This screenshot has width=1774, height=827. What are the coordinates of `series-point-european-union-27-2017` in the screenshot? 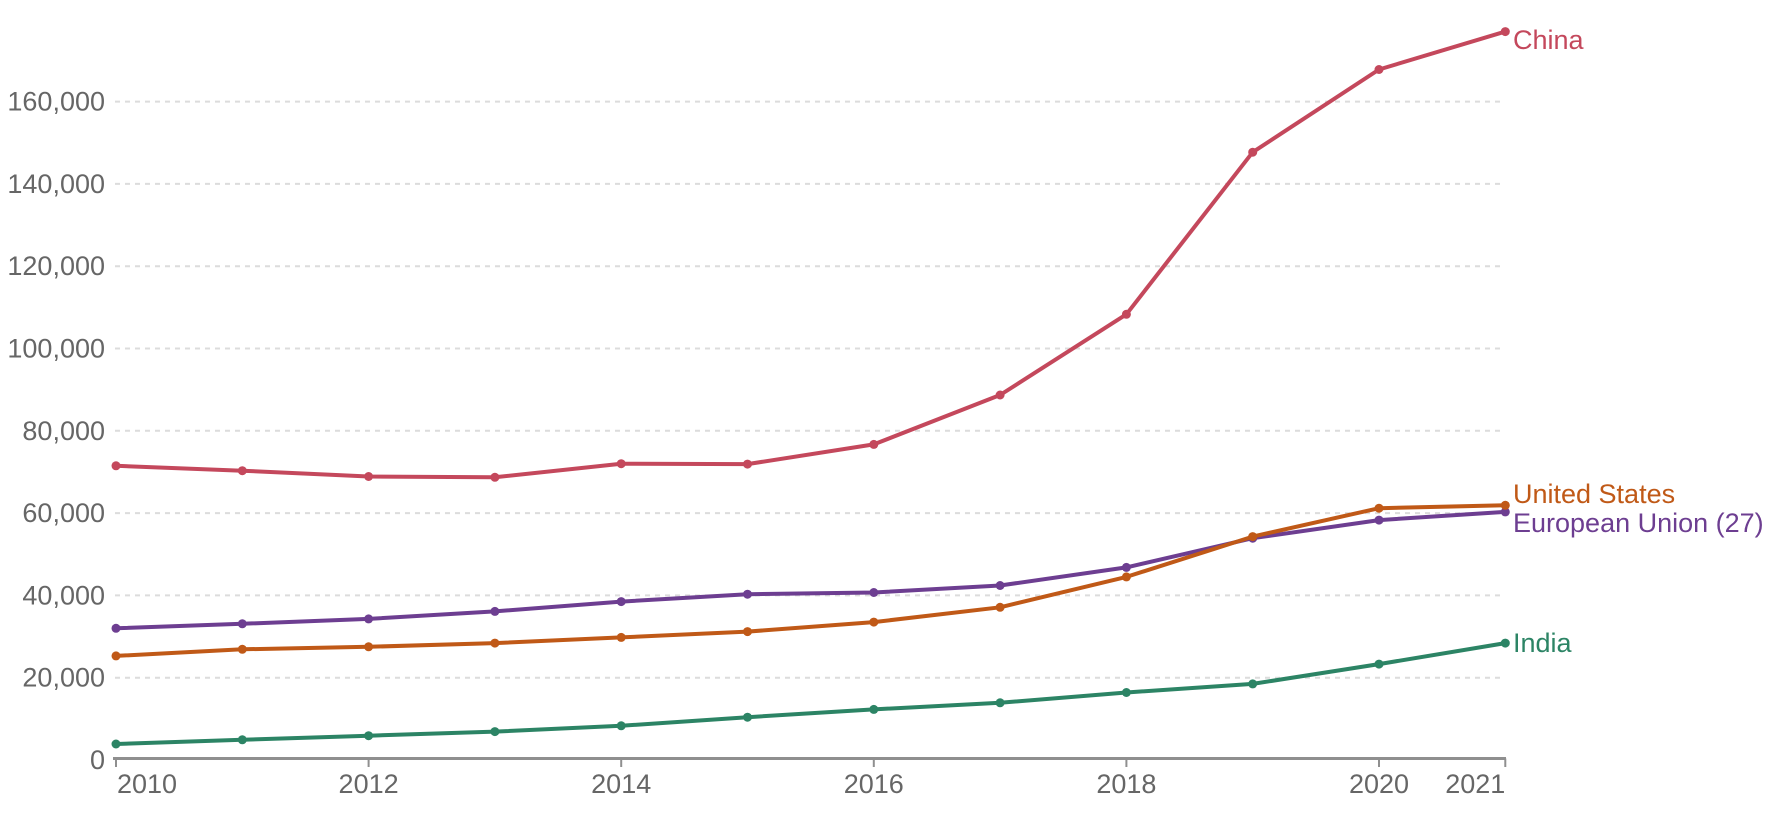 It's located at (1000, 585).